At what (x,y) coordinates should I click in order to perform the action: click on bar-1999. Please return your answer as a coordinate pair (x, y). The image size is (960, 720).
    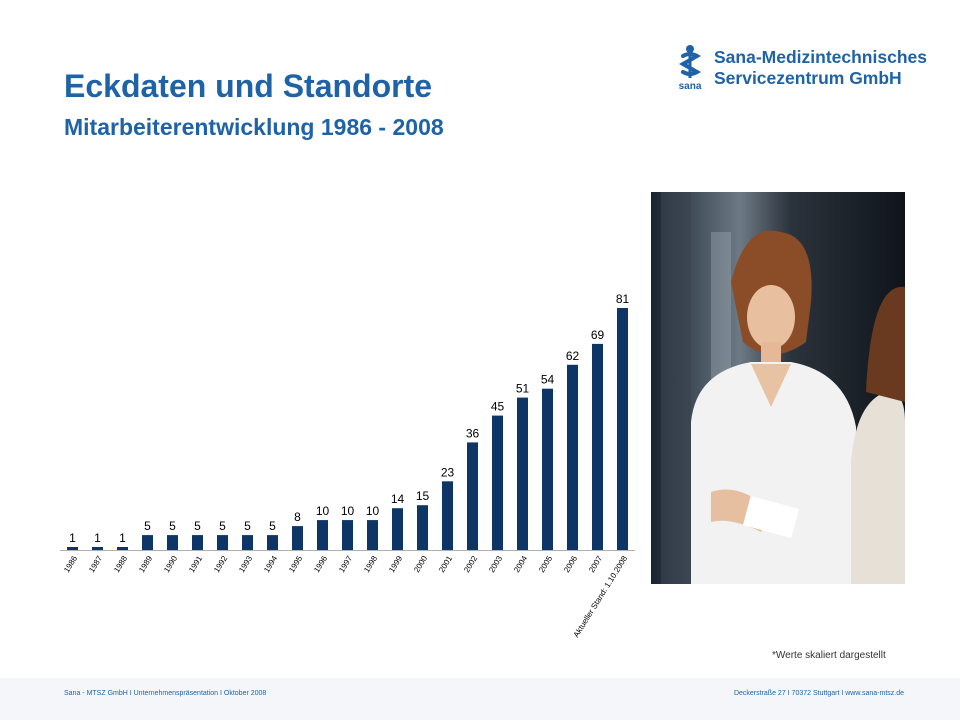
    Looking at the image, I should click on (397, 529).